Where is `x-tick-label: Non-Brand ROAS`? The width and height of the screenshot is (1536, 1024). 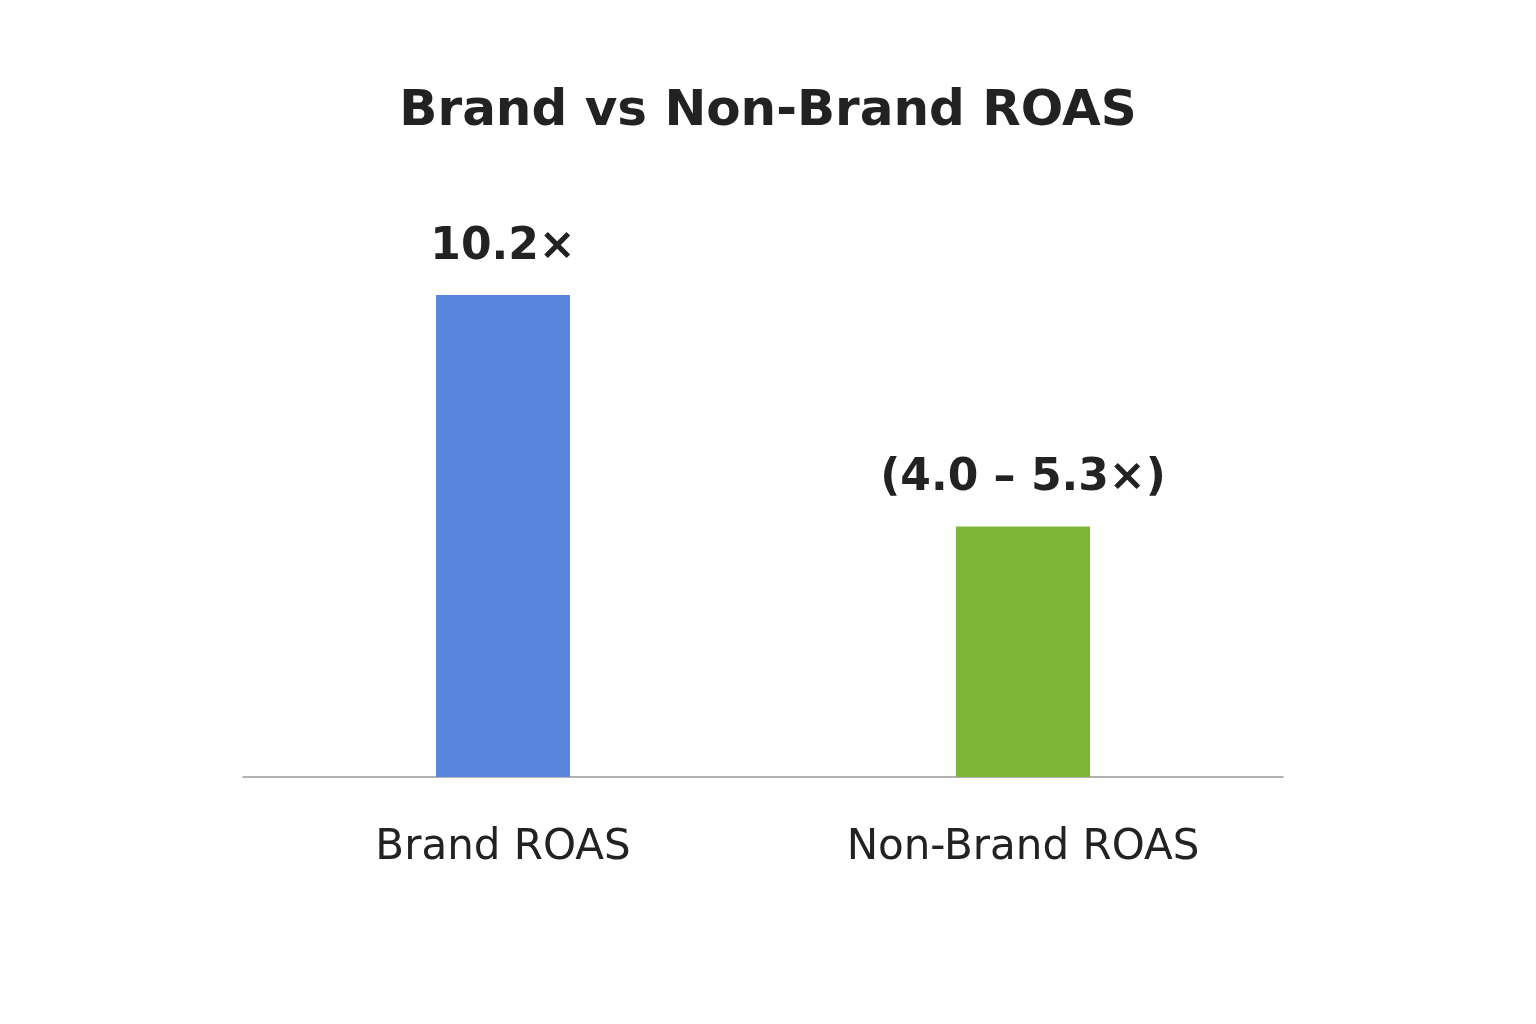
x-tick-label: Non-Brand ROAS is located at coordinates (1023, 844).